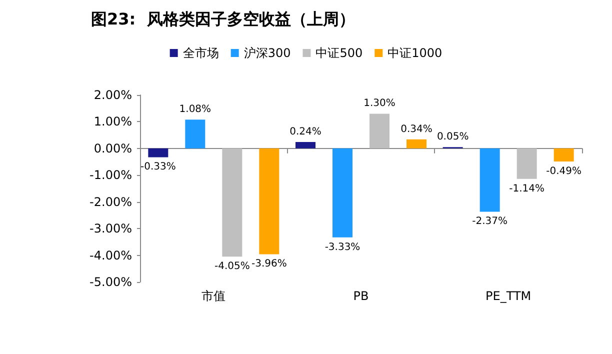  What do you see at coordinates (113, 121) in the screenshot?
I see `y-tick-label: 1.00%` at bounding box center [113, 121].